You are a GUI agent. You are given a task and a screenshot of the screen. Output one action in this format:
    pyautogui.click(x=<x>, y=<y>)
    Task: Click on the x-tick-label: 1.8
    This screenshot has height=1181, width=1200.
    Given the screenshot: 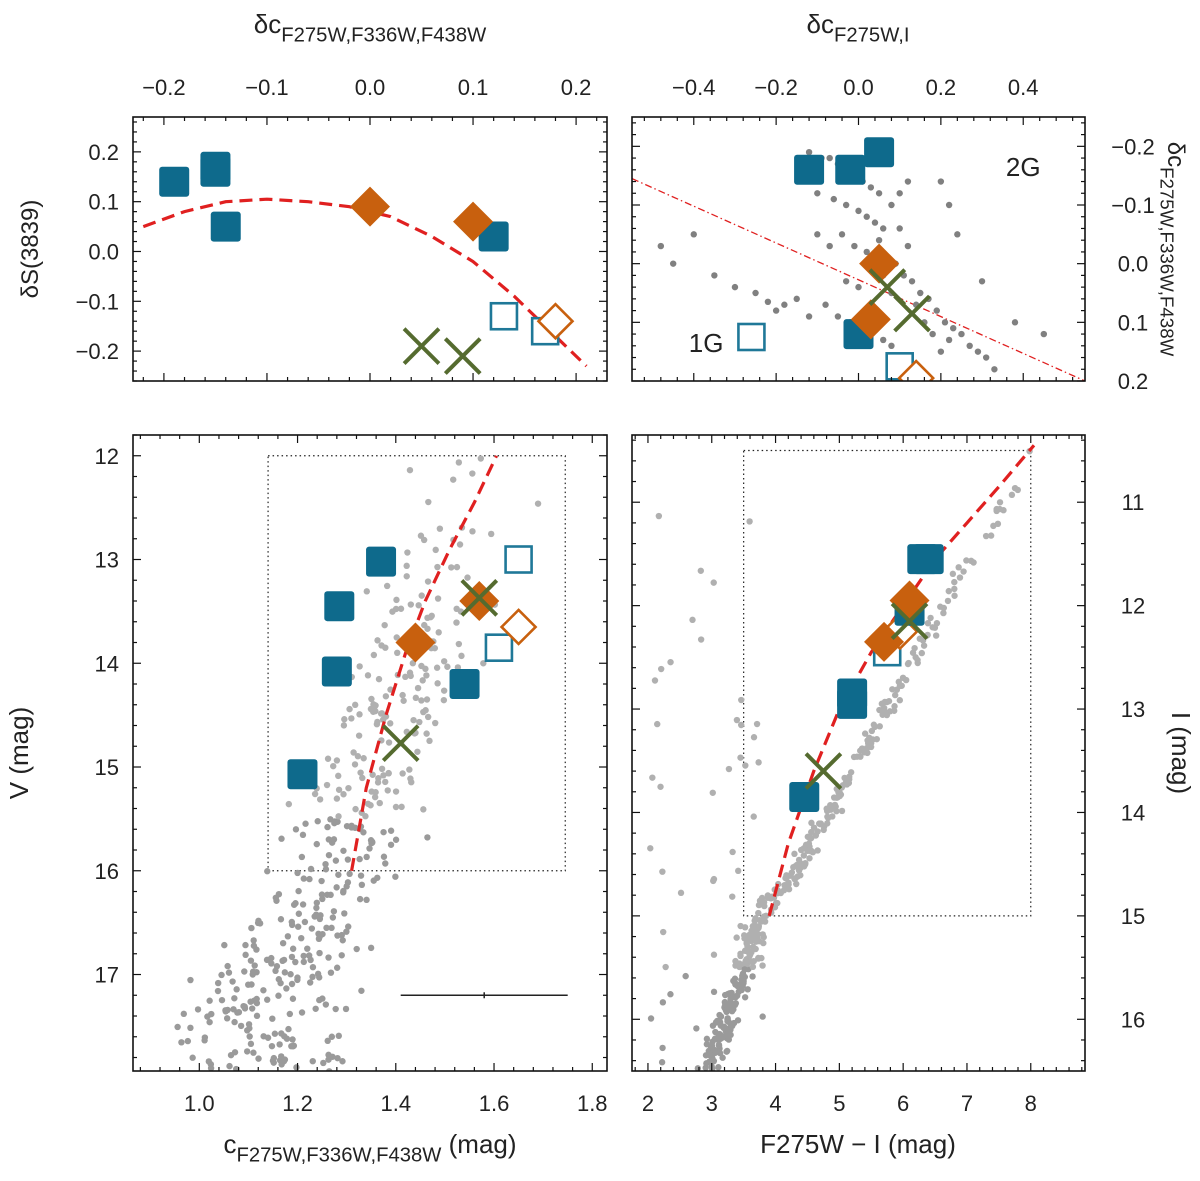 What is the action you would take?
    pyautogui.click(x=592, y=1103)
    